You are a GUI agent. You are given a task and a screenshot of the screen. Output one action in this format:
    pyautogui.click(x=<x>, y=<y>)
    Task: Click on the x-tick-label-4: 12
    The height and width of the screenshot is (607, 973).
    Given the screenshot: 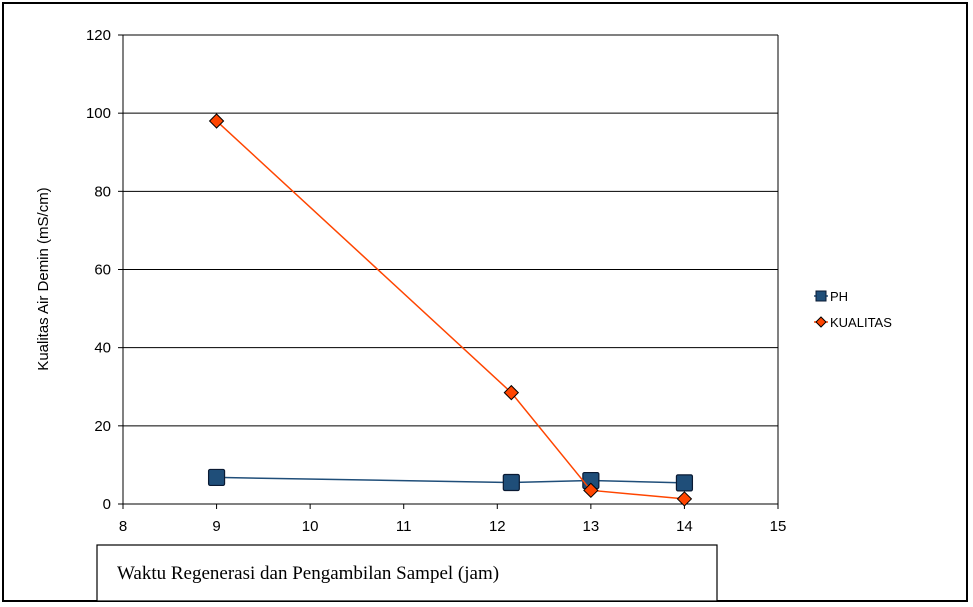 What is the action you would take?
    pyautogui.click(x=497, y=526)
    